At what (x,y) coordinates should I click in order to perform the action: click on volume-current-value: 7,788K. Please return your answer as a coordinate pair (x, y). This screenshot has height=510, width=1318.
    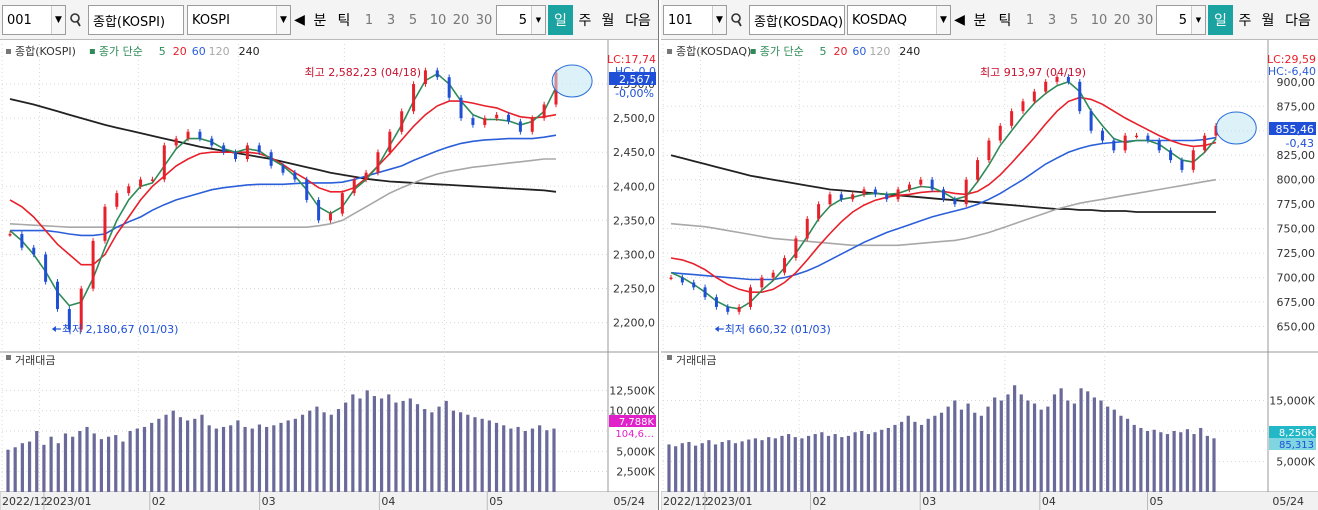
    Looking at the image, I should click on (637, 422).